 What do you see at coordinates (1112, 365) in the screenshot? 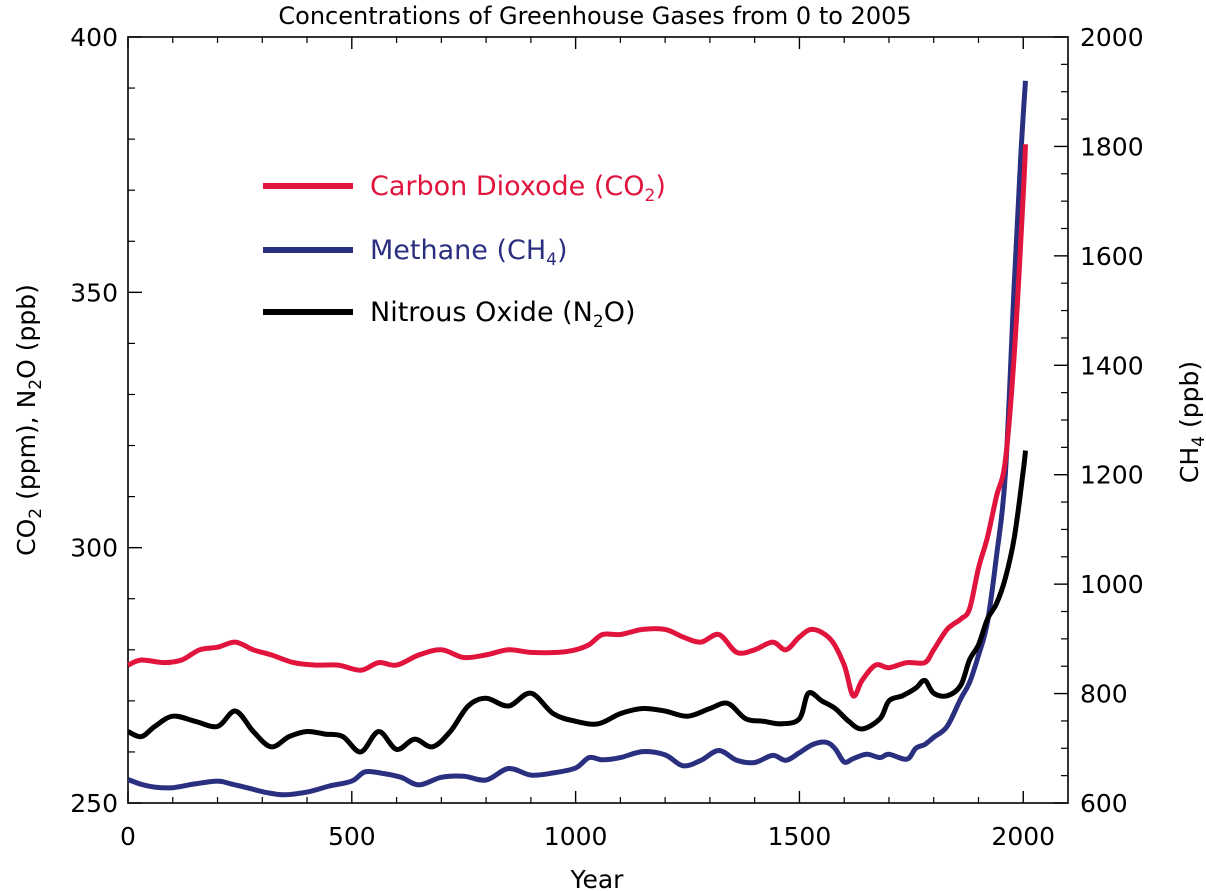
I see `y-right-tick-label: 1400` at bounding box center [1112, 365].